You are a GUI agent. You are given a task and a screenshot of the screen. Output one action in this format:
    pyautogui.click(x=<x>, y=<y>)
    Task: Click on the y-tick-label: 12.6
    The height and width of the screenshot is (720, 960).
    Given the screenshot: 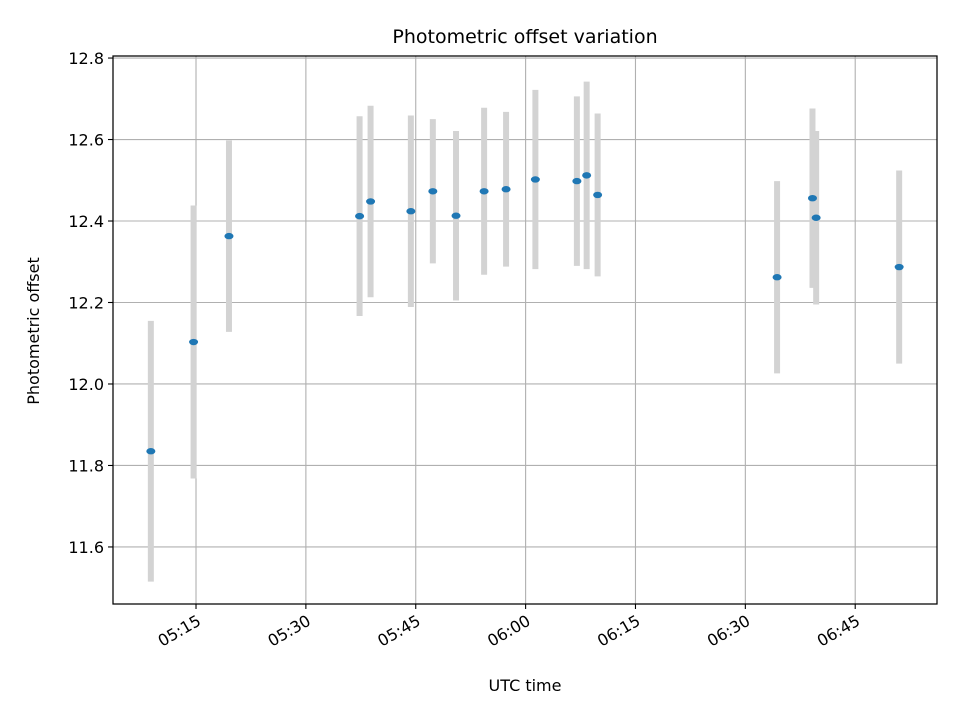 What is the action you would take?
    pyautogui.click(x=86, y=140)
    